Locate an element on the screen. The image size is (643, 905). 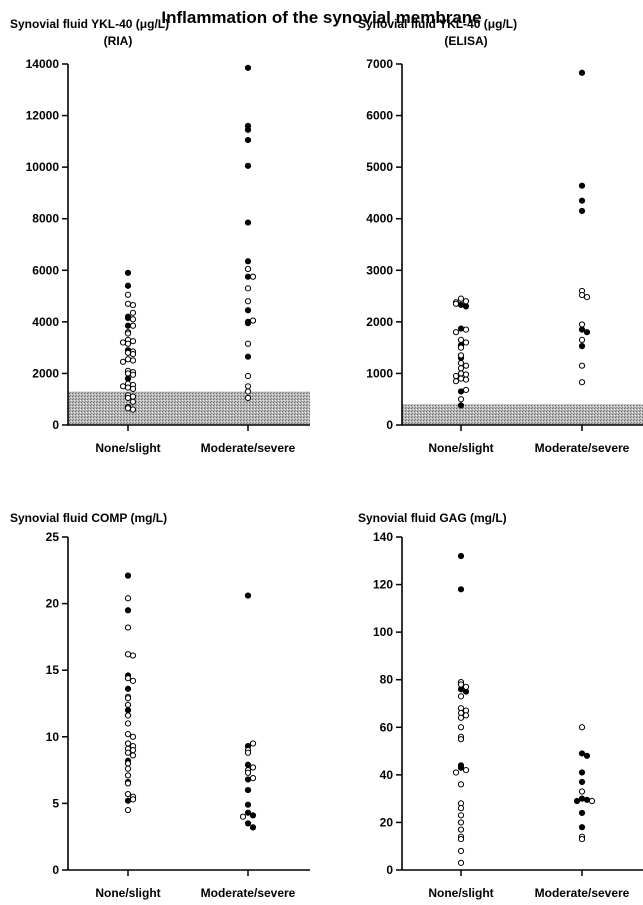
y-tick-label: 100 is located at coordinates (383, 632).